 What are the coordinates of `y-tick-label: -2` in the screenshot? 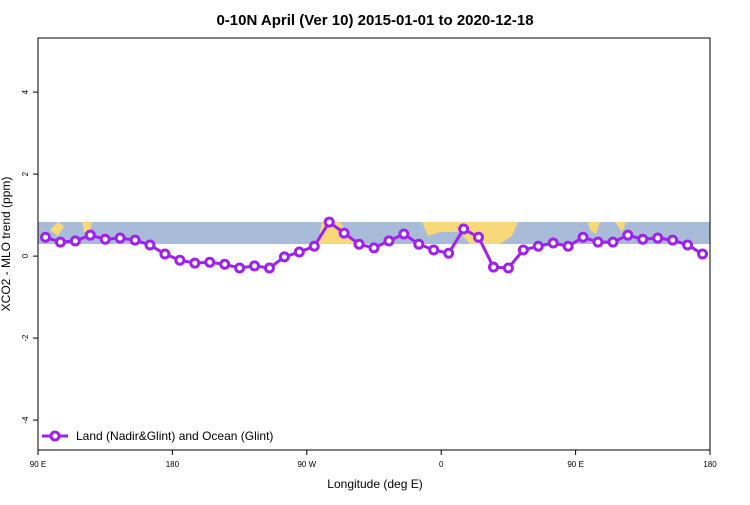 It's located at (25, 338).